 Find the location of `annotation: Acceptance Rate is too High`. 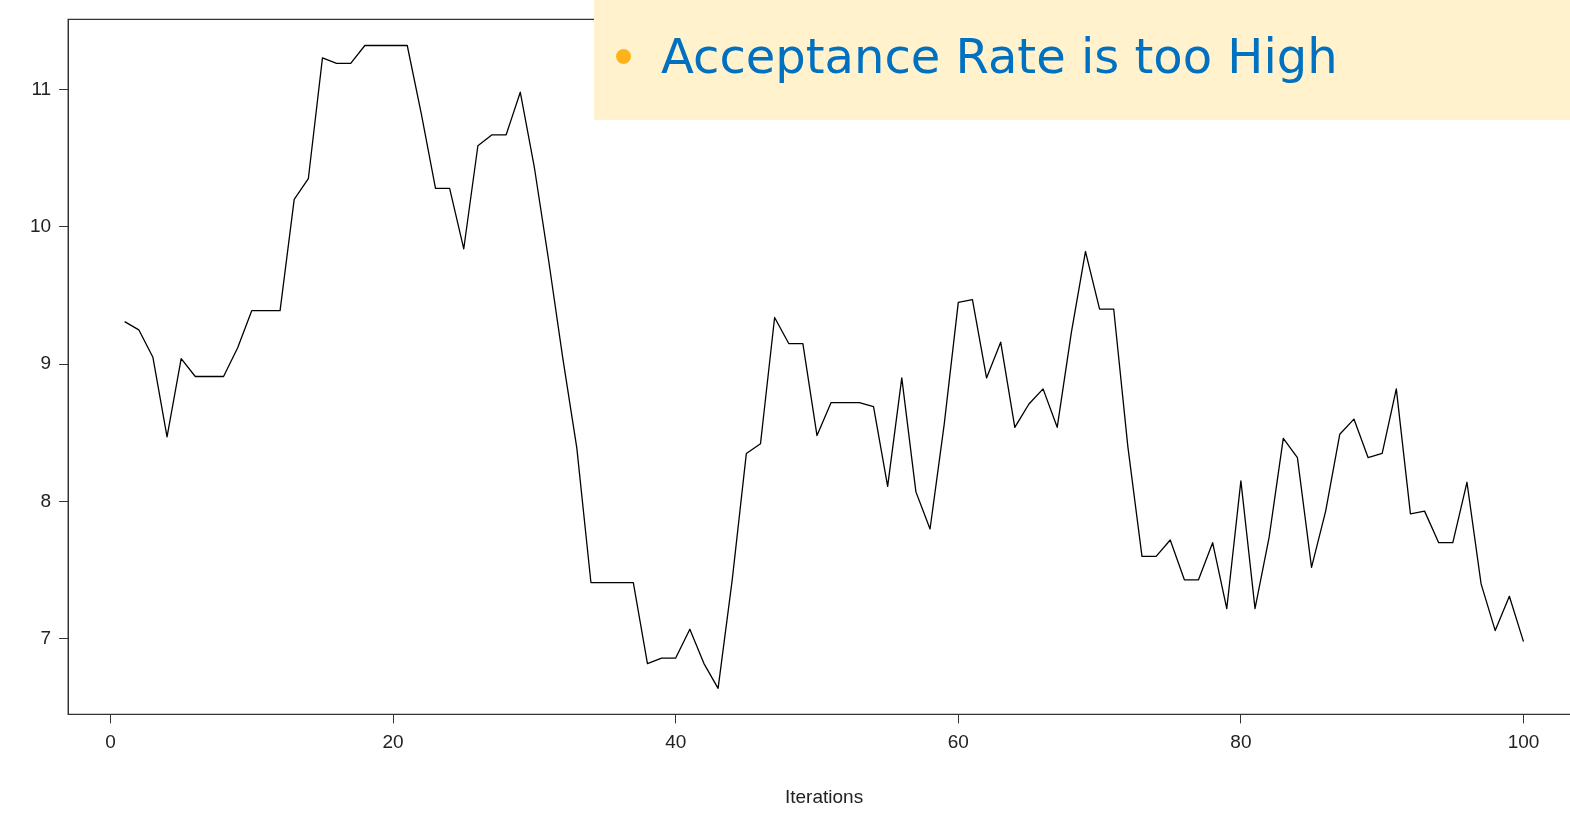

annotation: Acceptance Rate is too High is located at coordinates (999, 56).